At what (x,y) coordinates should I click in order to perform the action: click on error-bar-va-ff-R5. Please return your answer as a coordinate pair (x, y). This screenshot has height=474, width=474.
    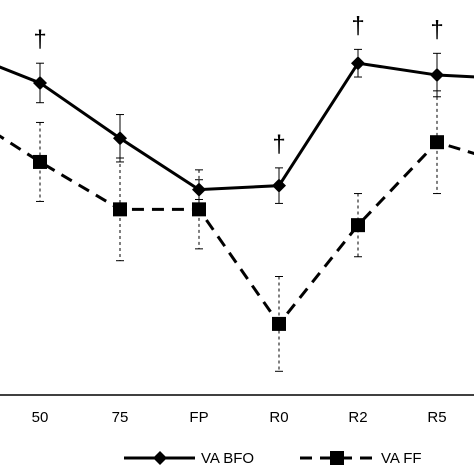
    Looking at the image, I should click on (437, 142).